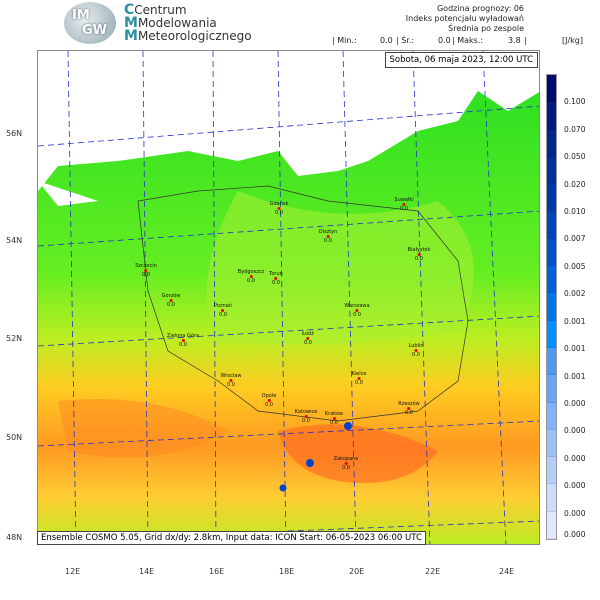 The image size is (600, 600). What do you see at coordinates (308, 334) in the screenshot?
I see `city-name: Łódź` at bounding box center [308, 334].